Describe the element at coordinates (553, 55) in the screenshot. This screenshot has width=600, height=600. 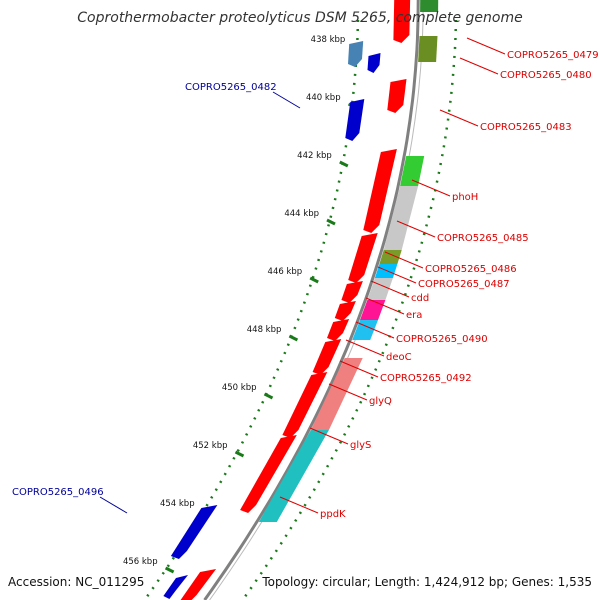
I see `reverse-gene-label: COPRO5265_0479` at that location.